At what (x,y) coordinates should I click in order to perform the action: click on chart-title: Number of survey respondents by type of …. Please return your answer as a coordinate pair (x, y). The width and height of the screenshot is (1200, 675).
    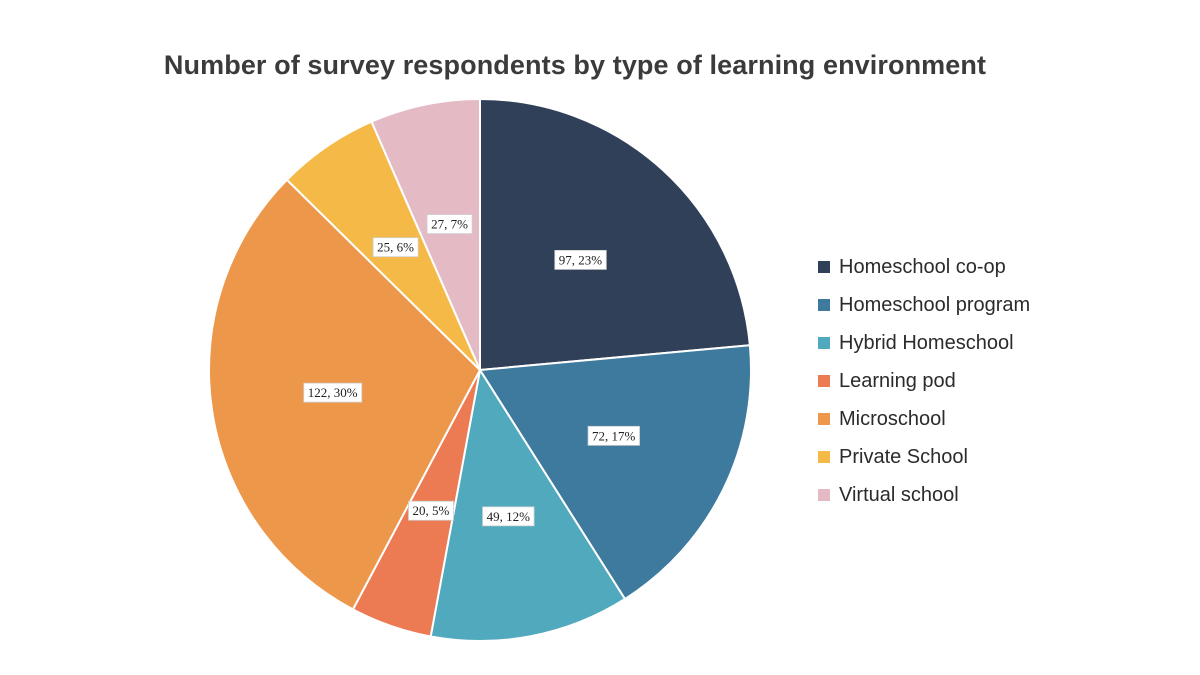
    Looking at the image, I should click on (575, 65).